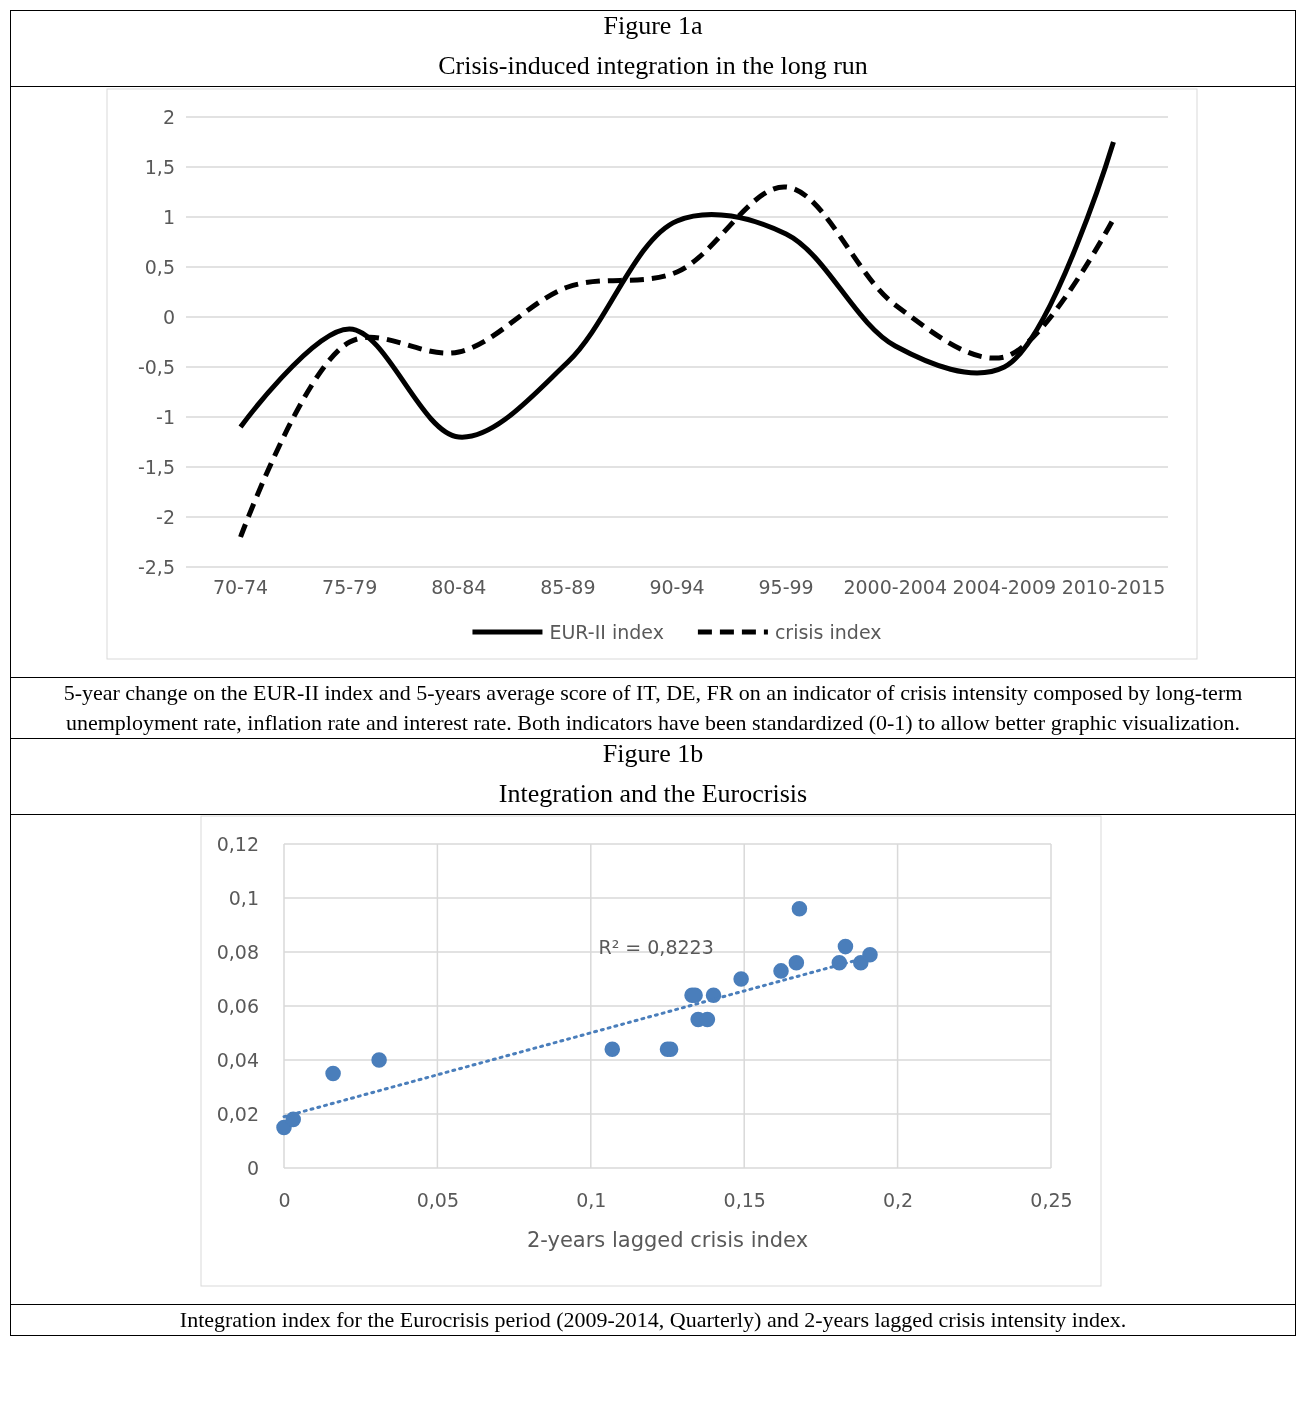 The height and width of the screenshot is (1416, 1296). Describe the element at coordinates (653, 1320) in the screenshot. I see `text: Integration index for the Eurocrisis period (2009-2014, Quarterly) and 2-years lagged crisis intensity index.` at that location.